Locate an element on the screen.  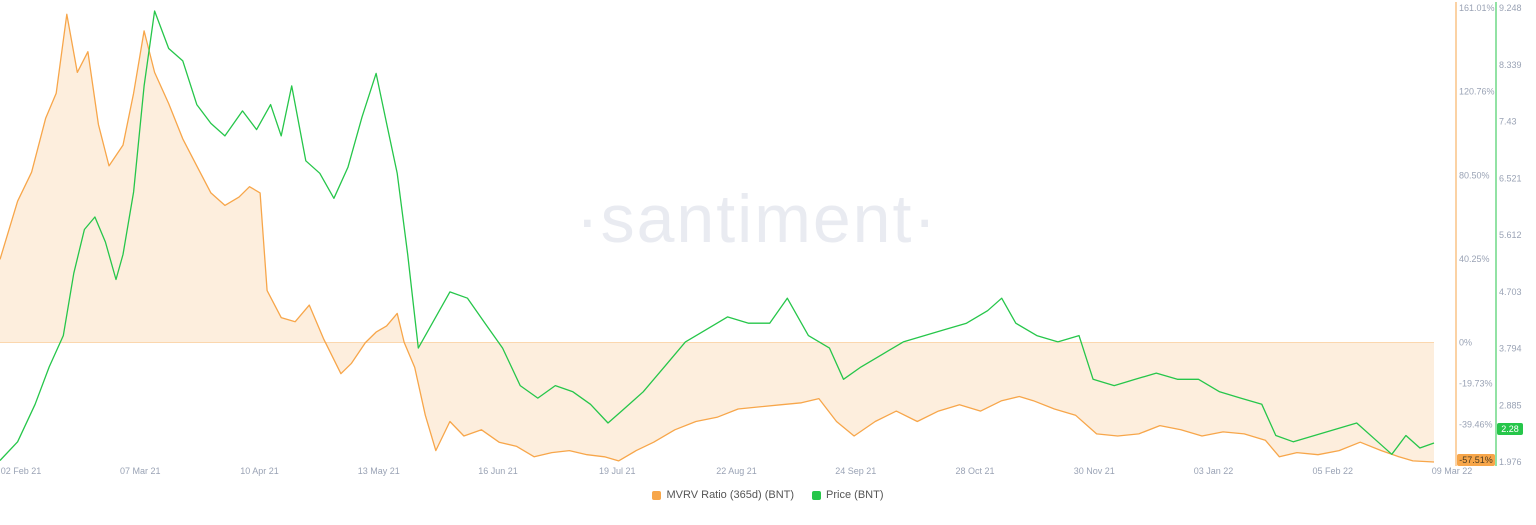
right-tick-label: 1.976 is located at coordinates (1510, 462).